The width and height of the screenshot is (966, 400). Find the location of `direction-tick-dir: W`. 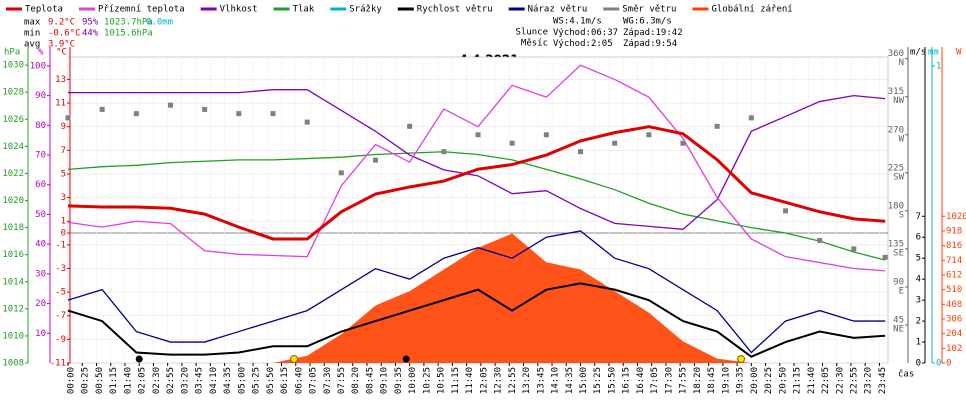

direction-tick-dir: W is located at coordinates (902, 139).